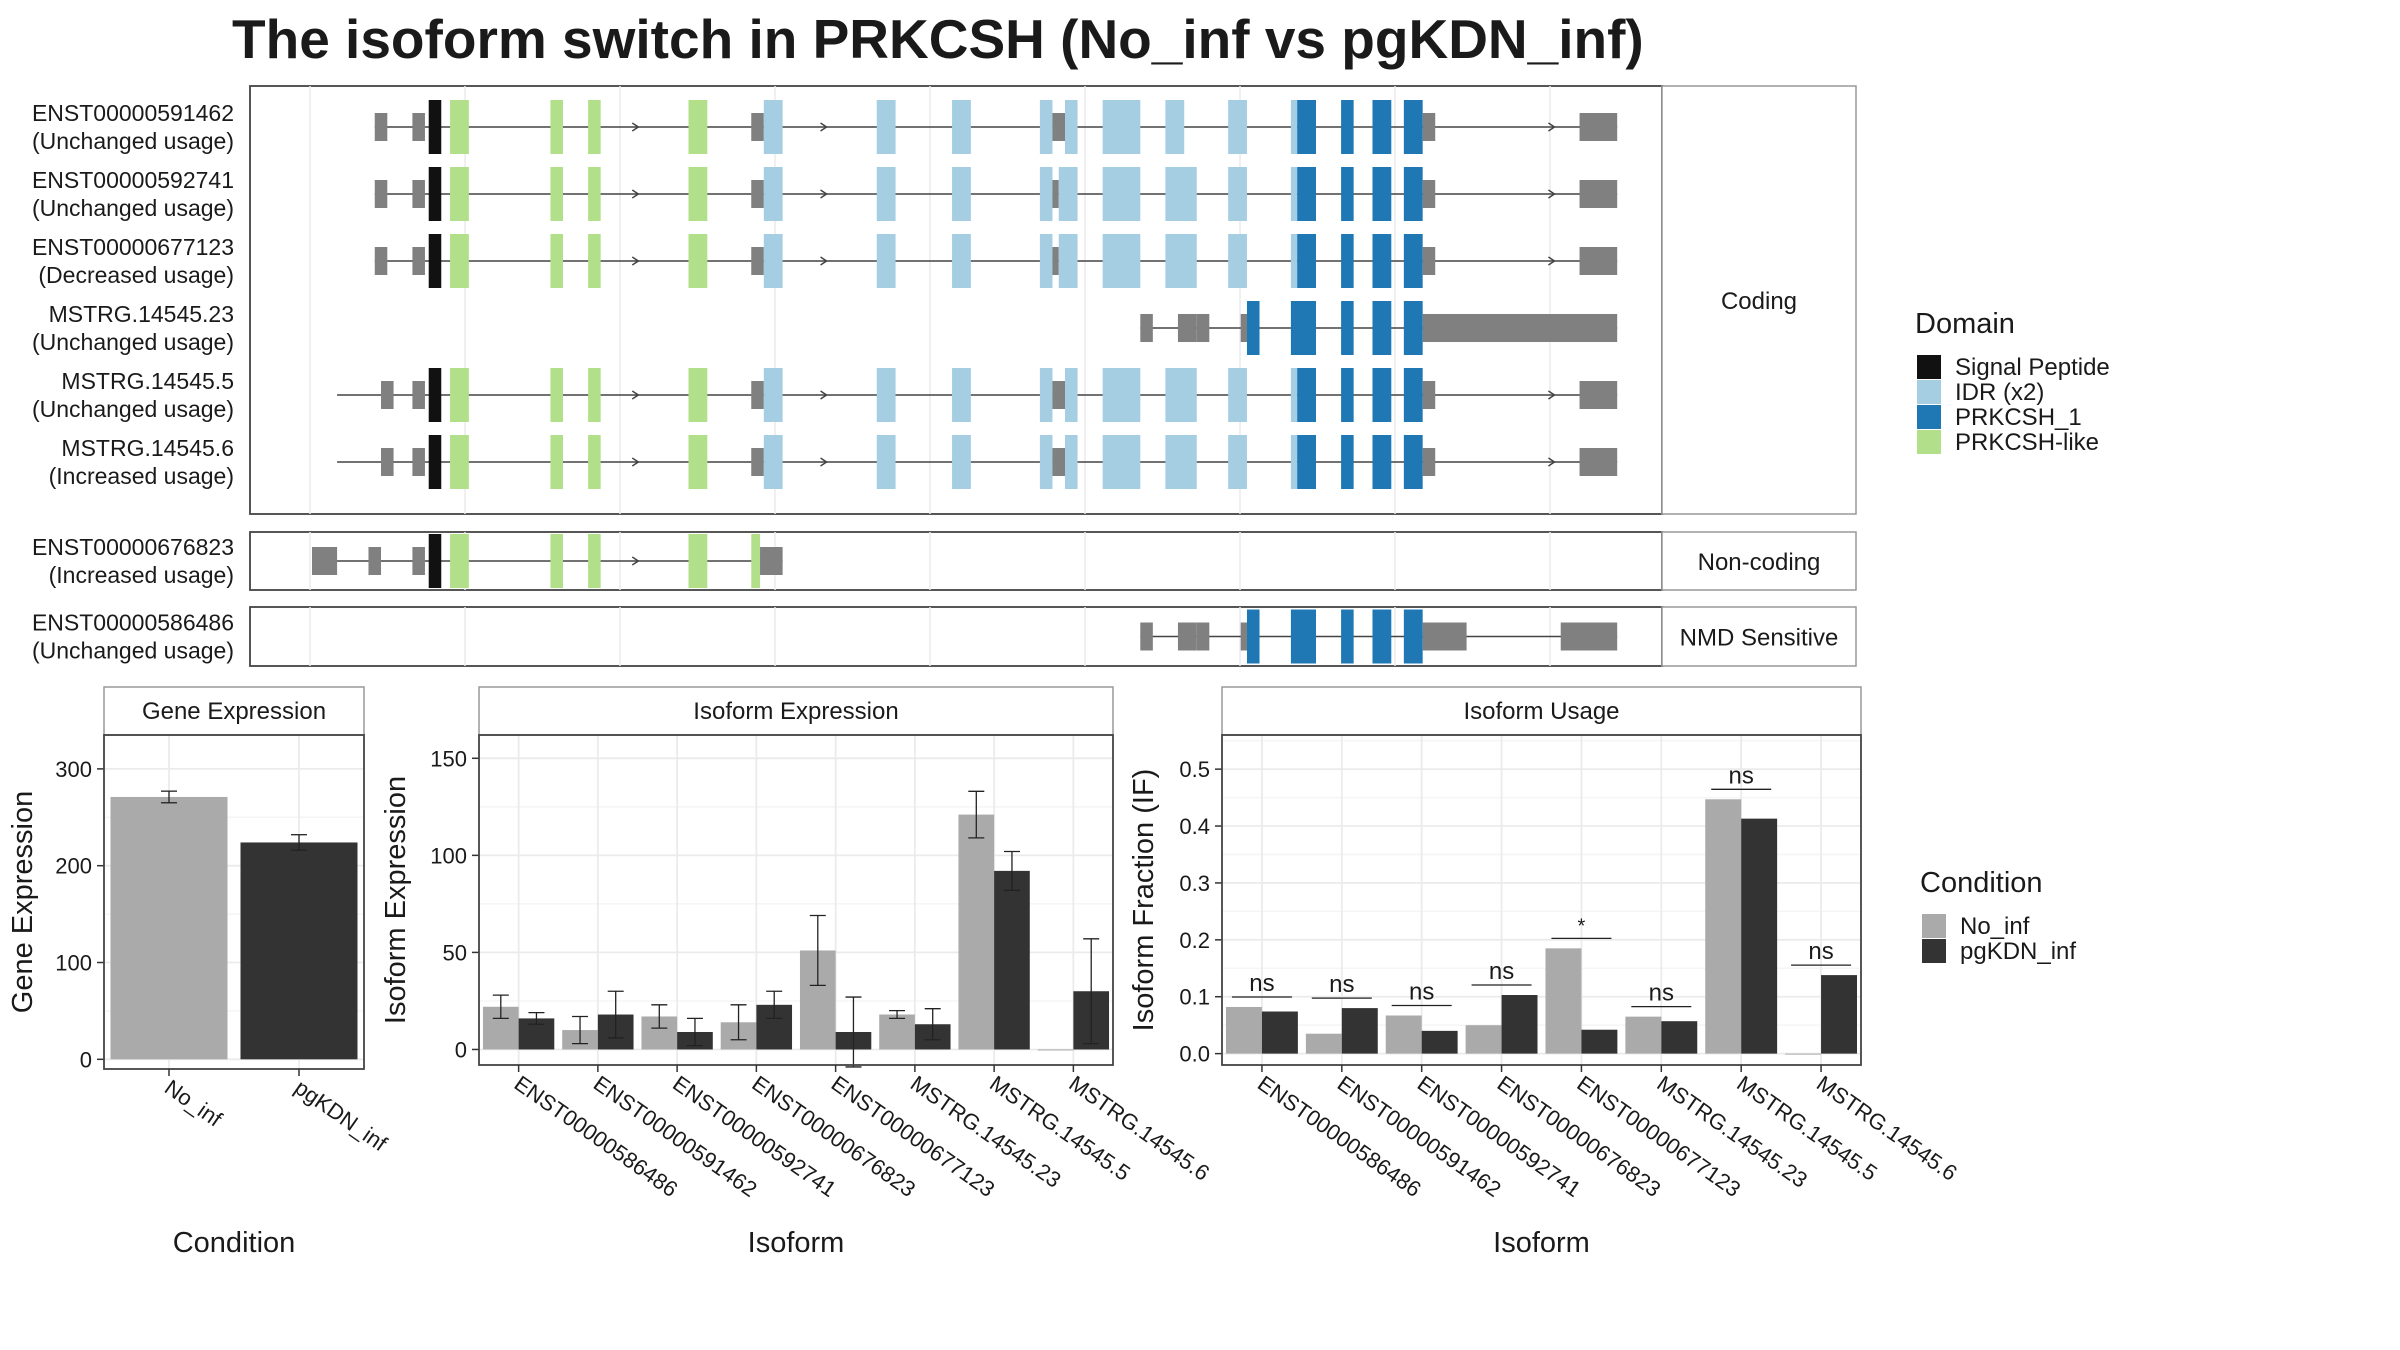  Describe the element at coordinates (234, 711) in the screenshot. I see `strip-label: Gene Expression` at that location.